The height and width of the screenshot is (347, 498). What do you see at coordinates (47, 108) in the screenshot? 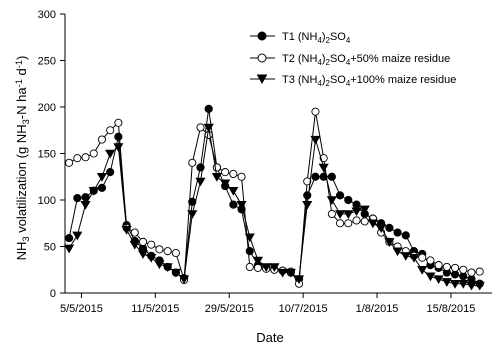
I see `y-tick-label: 200` at bounding box center [47, 108].